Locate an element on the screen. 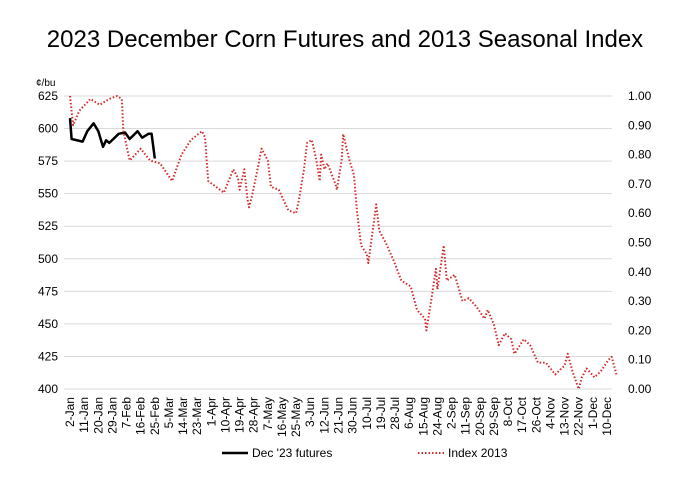 This screenshot has width=690, height=486. y-right-tick-label: 0.00 is located at coordinates (640, 389).